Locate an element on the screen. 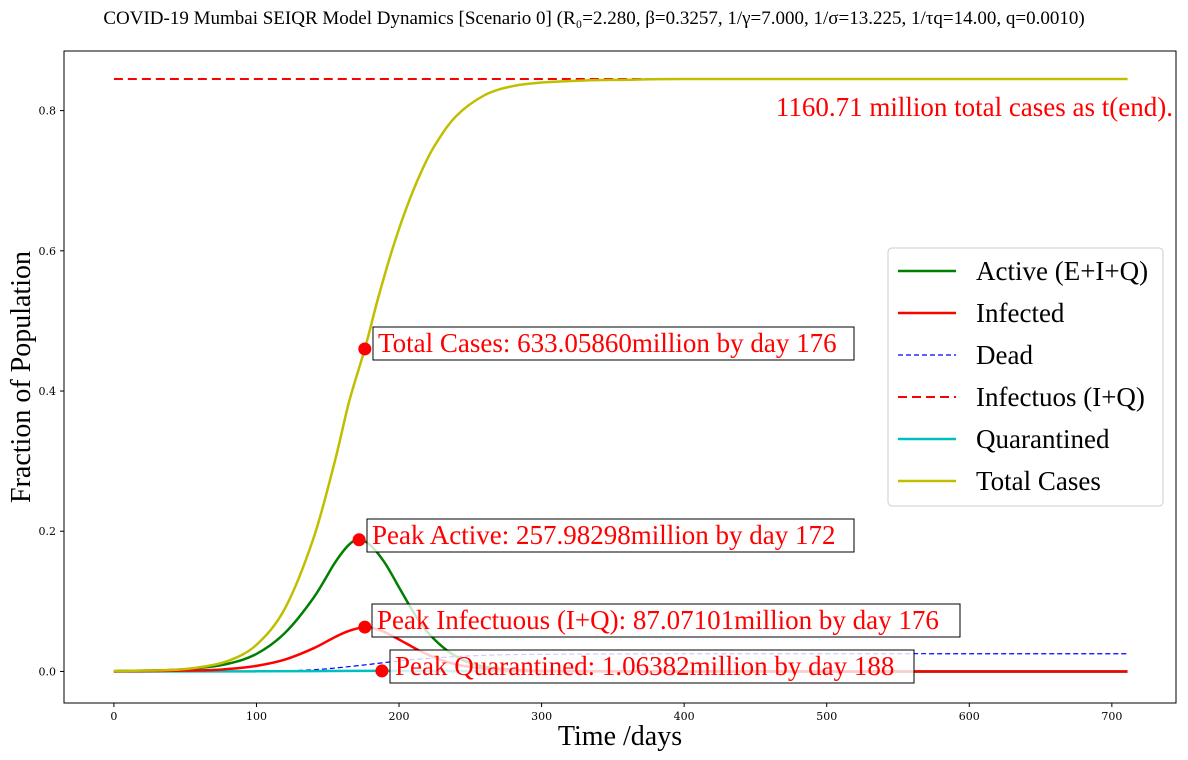  legend-box is located at coordinates (1025, 377).